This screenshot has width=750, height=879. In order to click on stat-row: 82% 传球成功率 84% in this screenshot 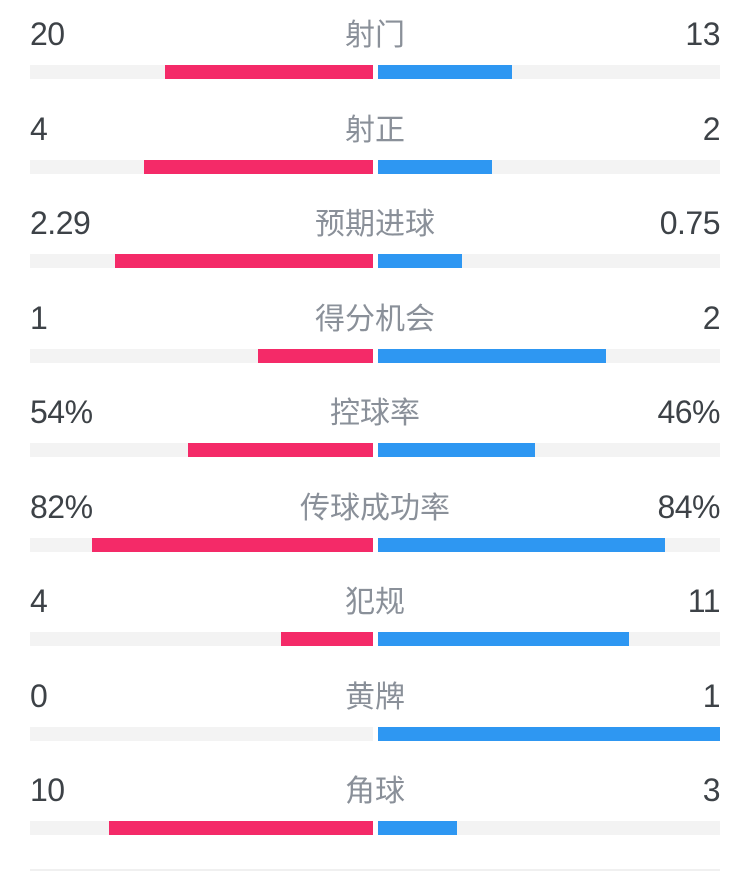, I will do `click(375, 534)`.